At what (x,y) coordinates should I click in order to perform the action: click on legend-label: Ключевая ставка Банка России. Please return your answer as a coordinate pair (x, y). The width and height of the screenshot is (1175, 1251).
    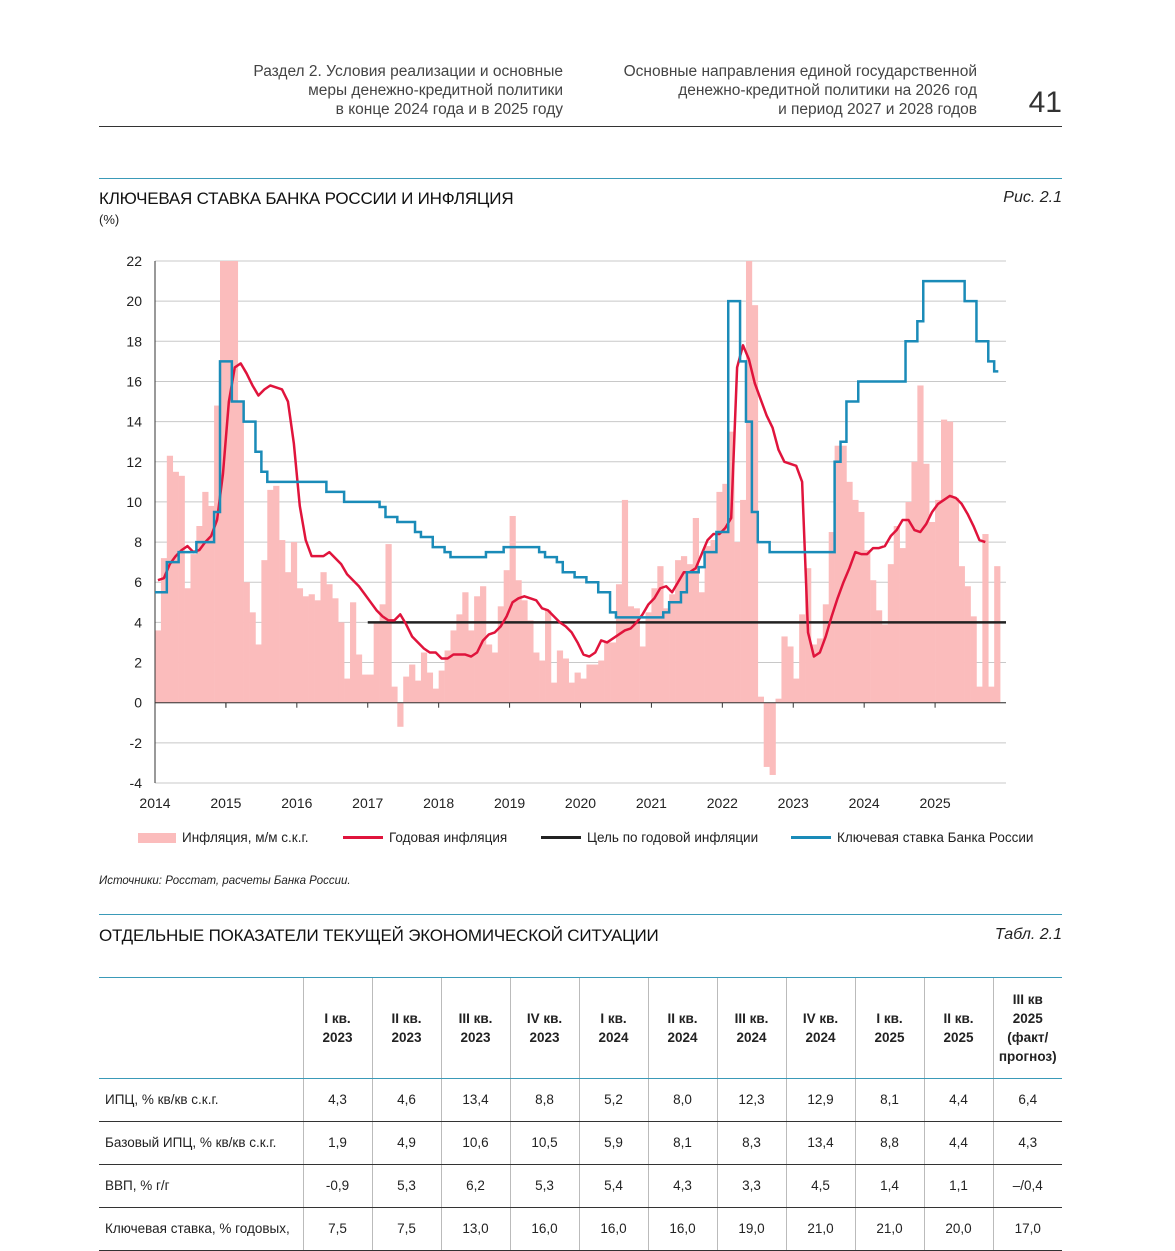
    Looking at the image, I should click on (935, 837).